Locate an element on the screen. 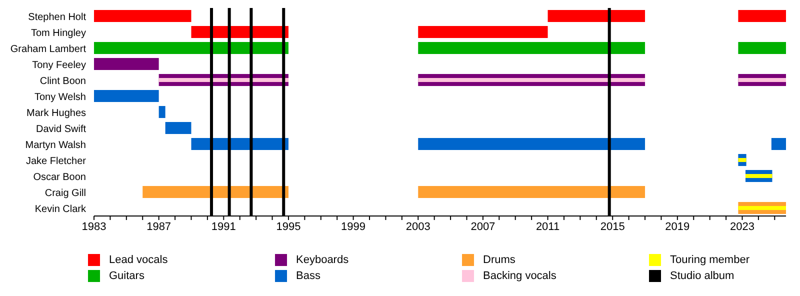  x-tick-label: 1999 is located at coordinates (353, 226).